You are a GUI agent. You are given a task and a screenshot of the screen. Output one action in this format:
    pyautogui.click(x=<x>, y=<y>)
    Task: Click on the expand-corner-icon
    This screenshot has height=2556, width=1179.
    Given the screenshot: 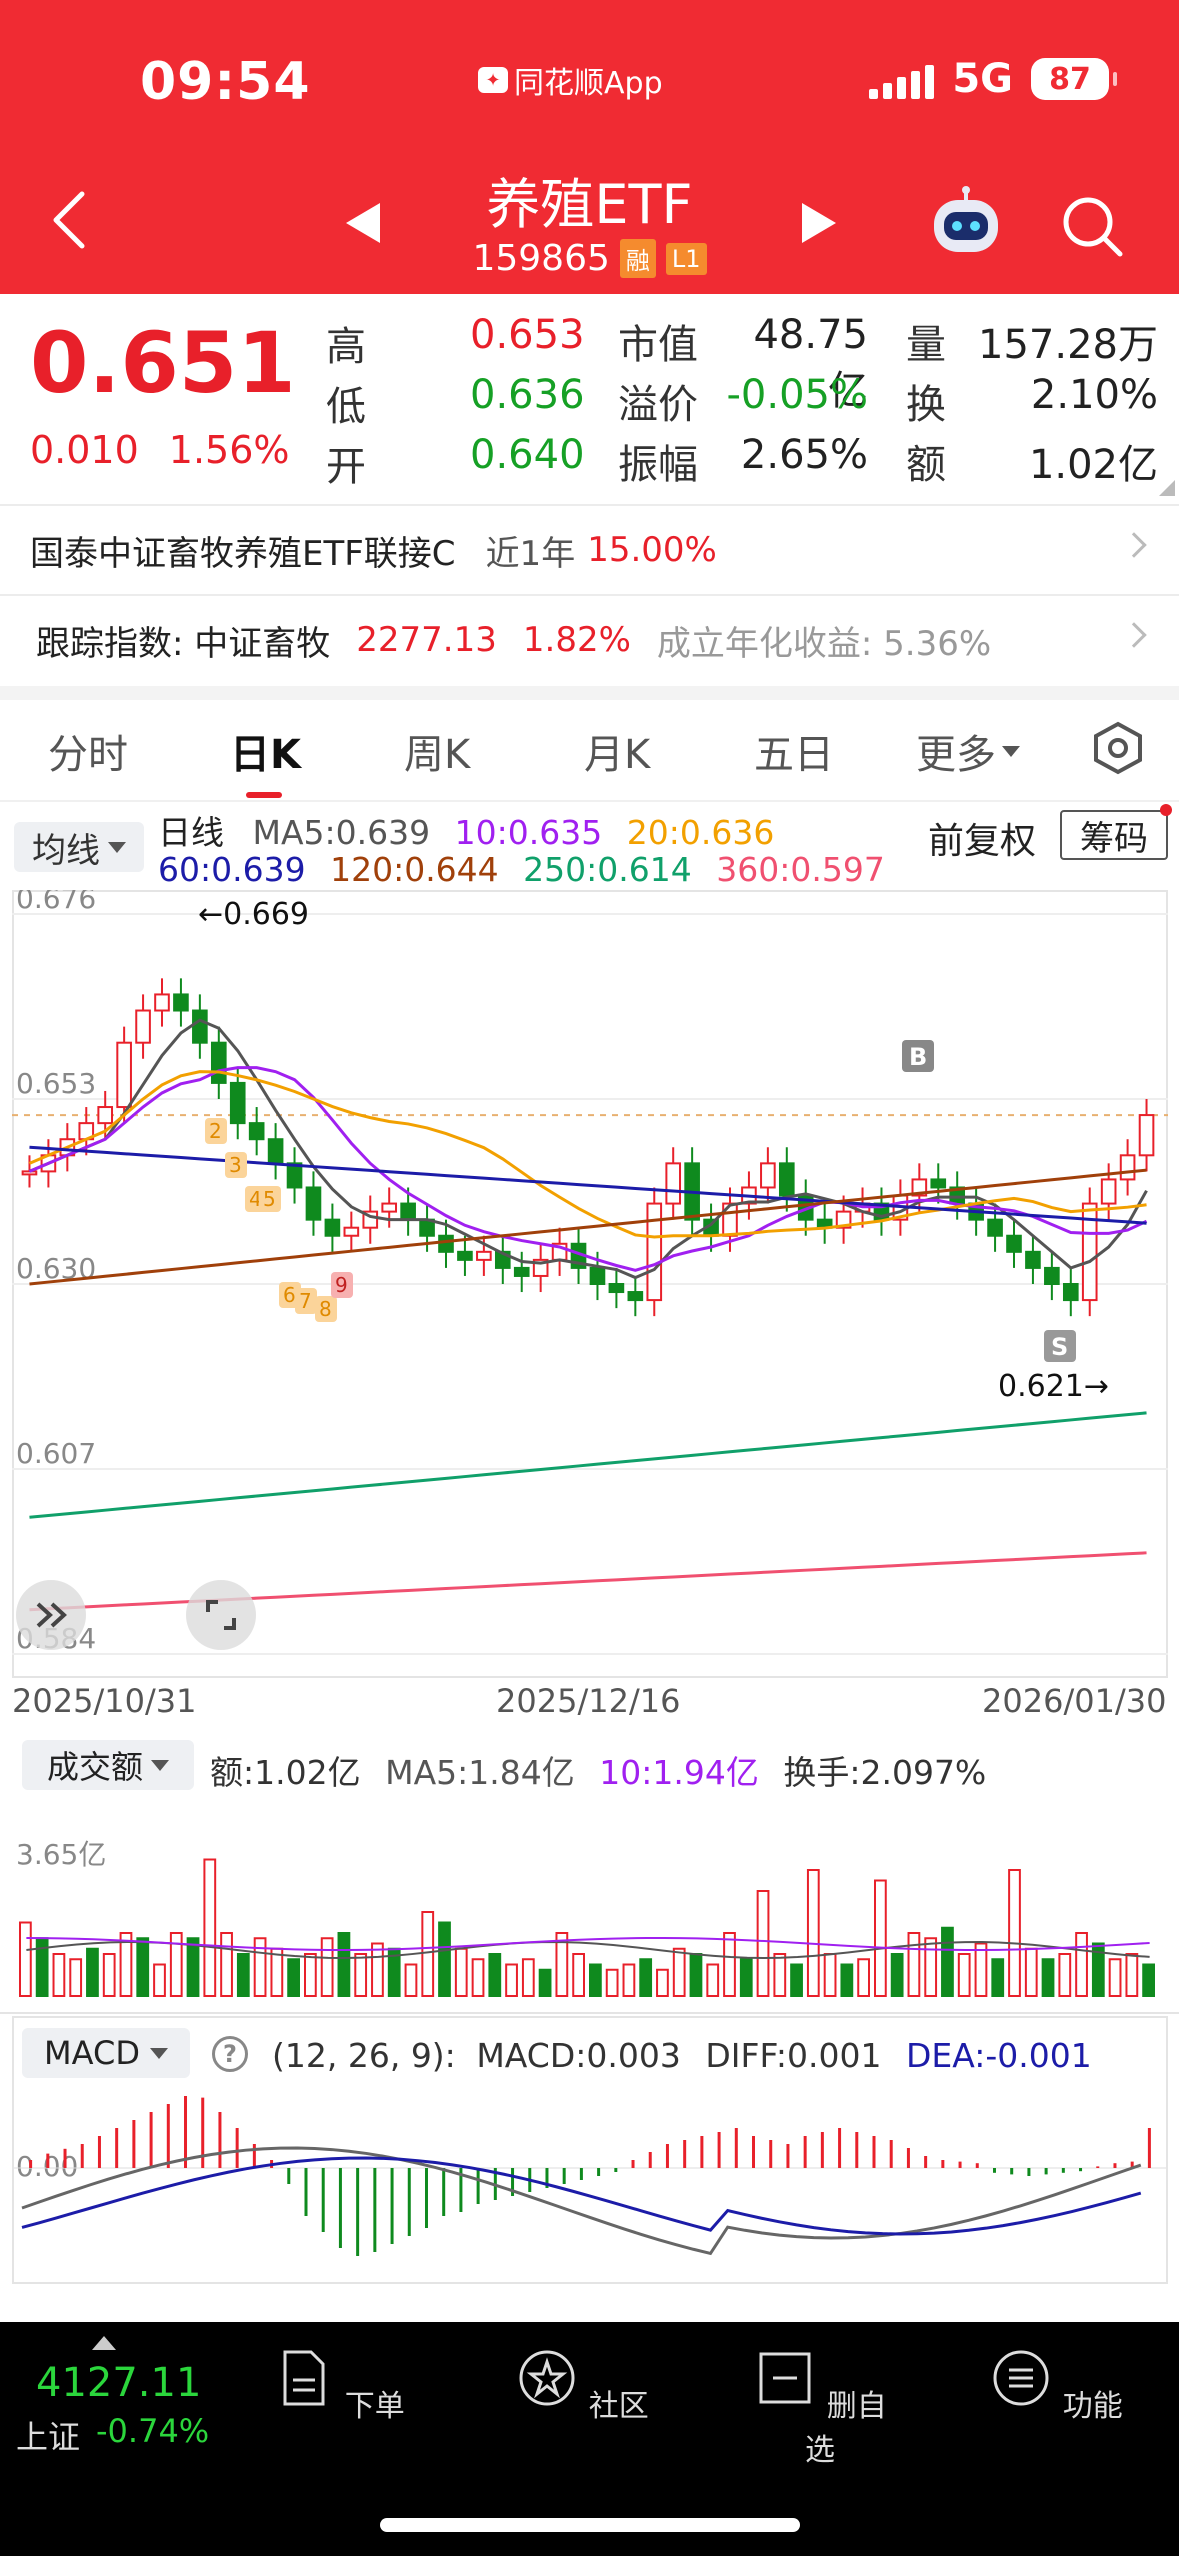 What is the action you would take?
    pyautogui.click(x=1167, y=488)
    